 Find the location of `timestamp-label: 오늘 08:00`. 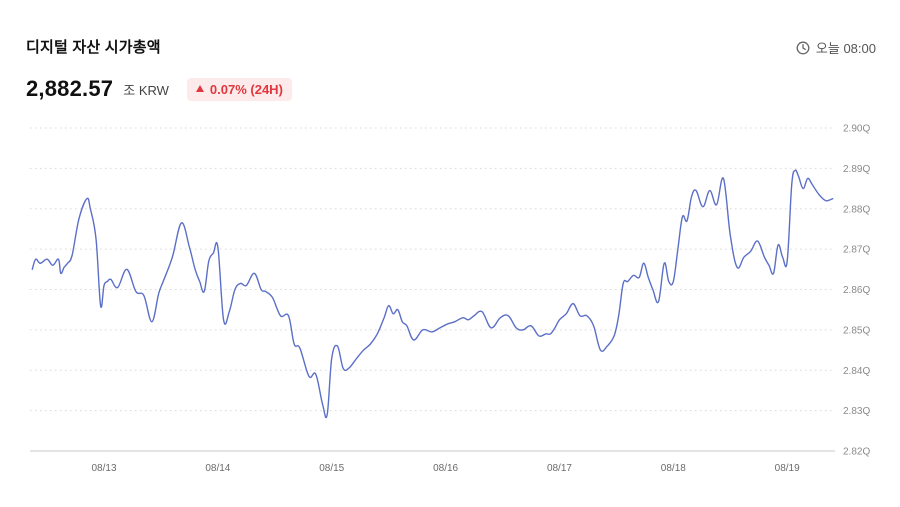

timestamp-label: 오늘 08:00 is located at coordinates (845, 48).